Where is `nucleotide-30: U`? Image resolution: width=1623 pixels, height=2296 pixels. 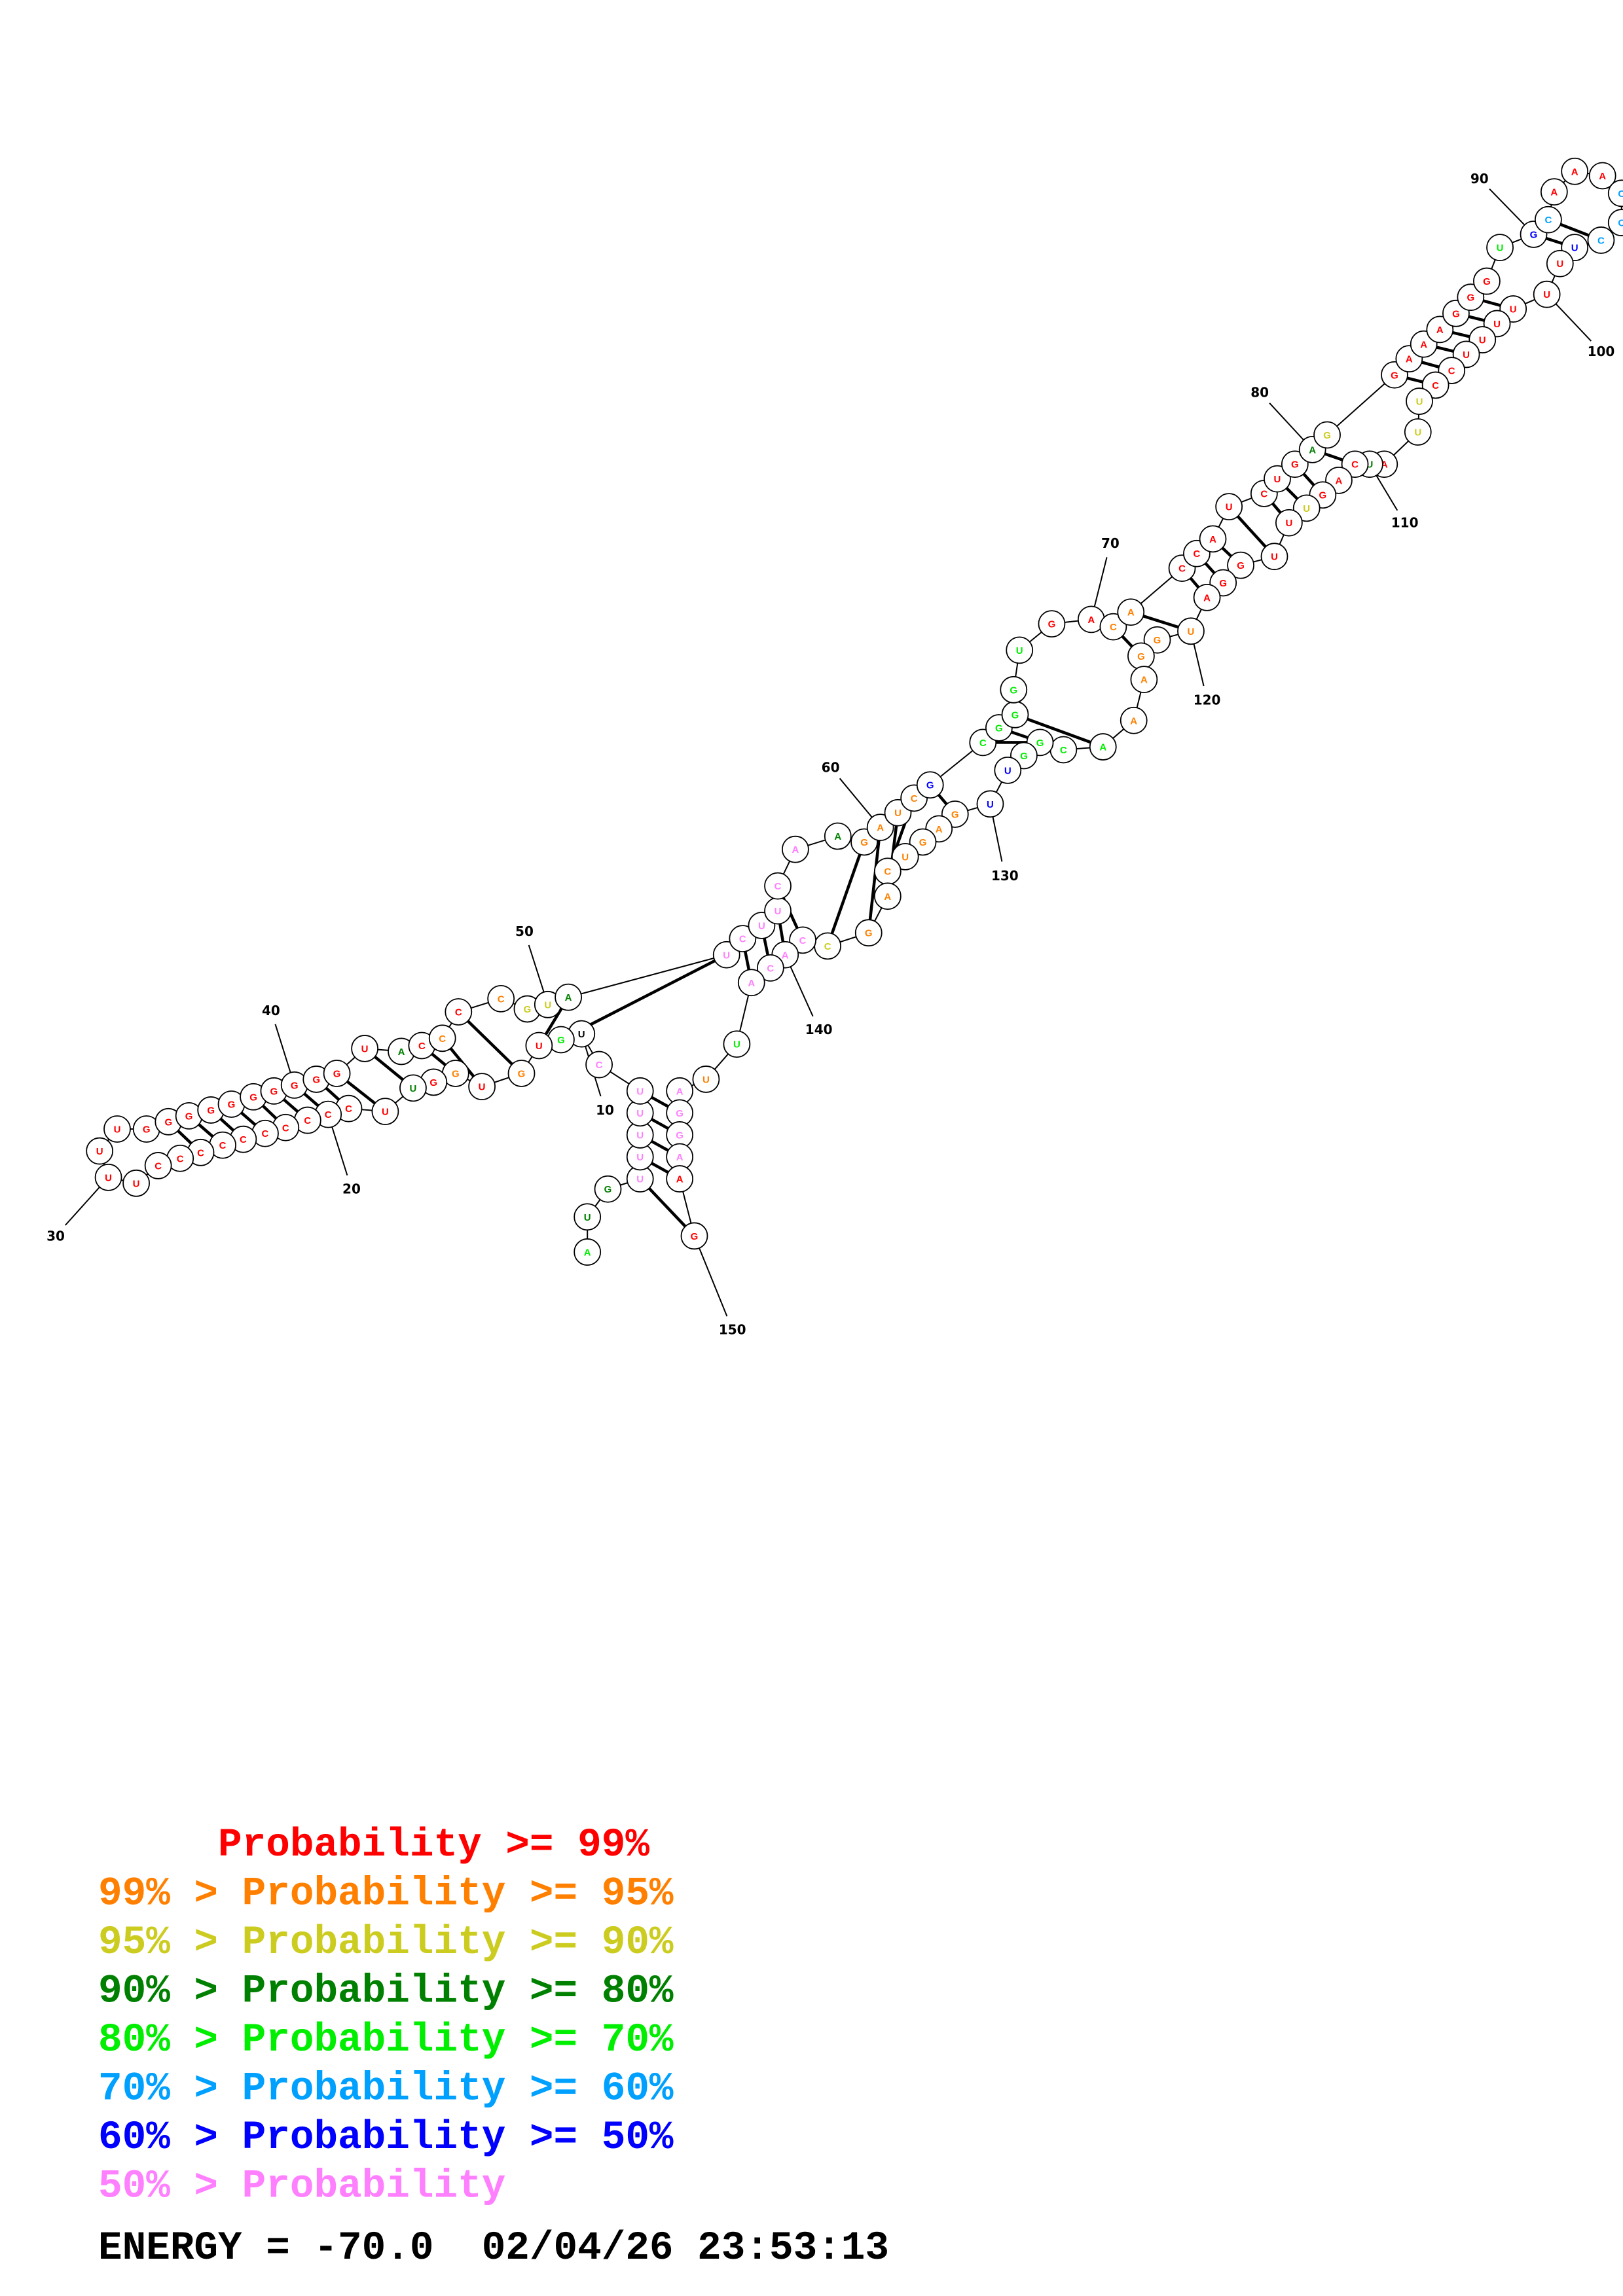 nucleotide-30: U is located at coordinates (108, 1177).